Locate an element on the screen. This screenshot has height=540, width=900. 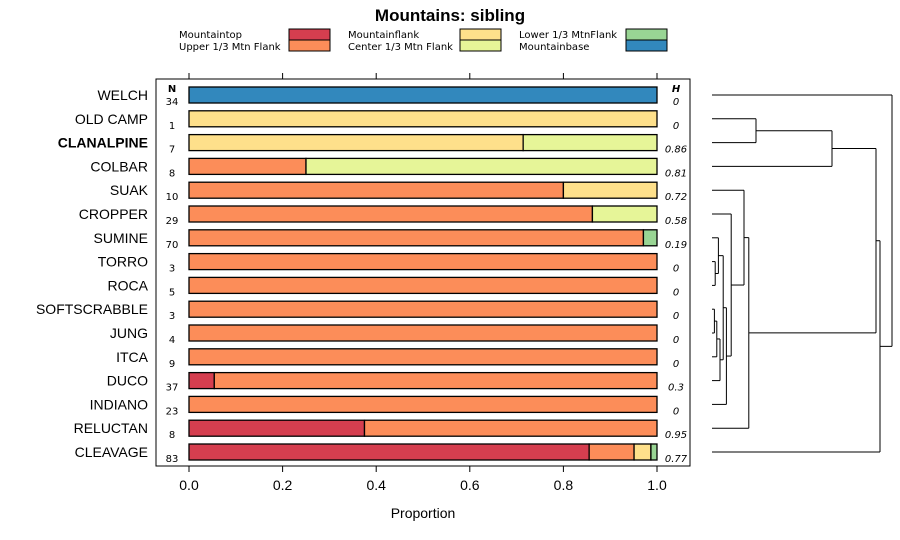
row-label-13: INDIANO is located at coordinates (119, 404).